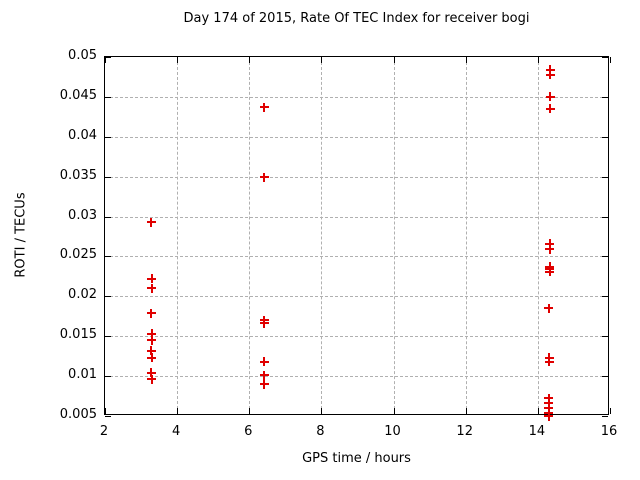  I want to click on x-tick-label: 6, so click(248, 431).